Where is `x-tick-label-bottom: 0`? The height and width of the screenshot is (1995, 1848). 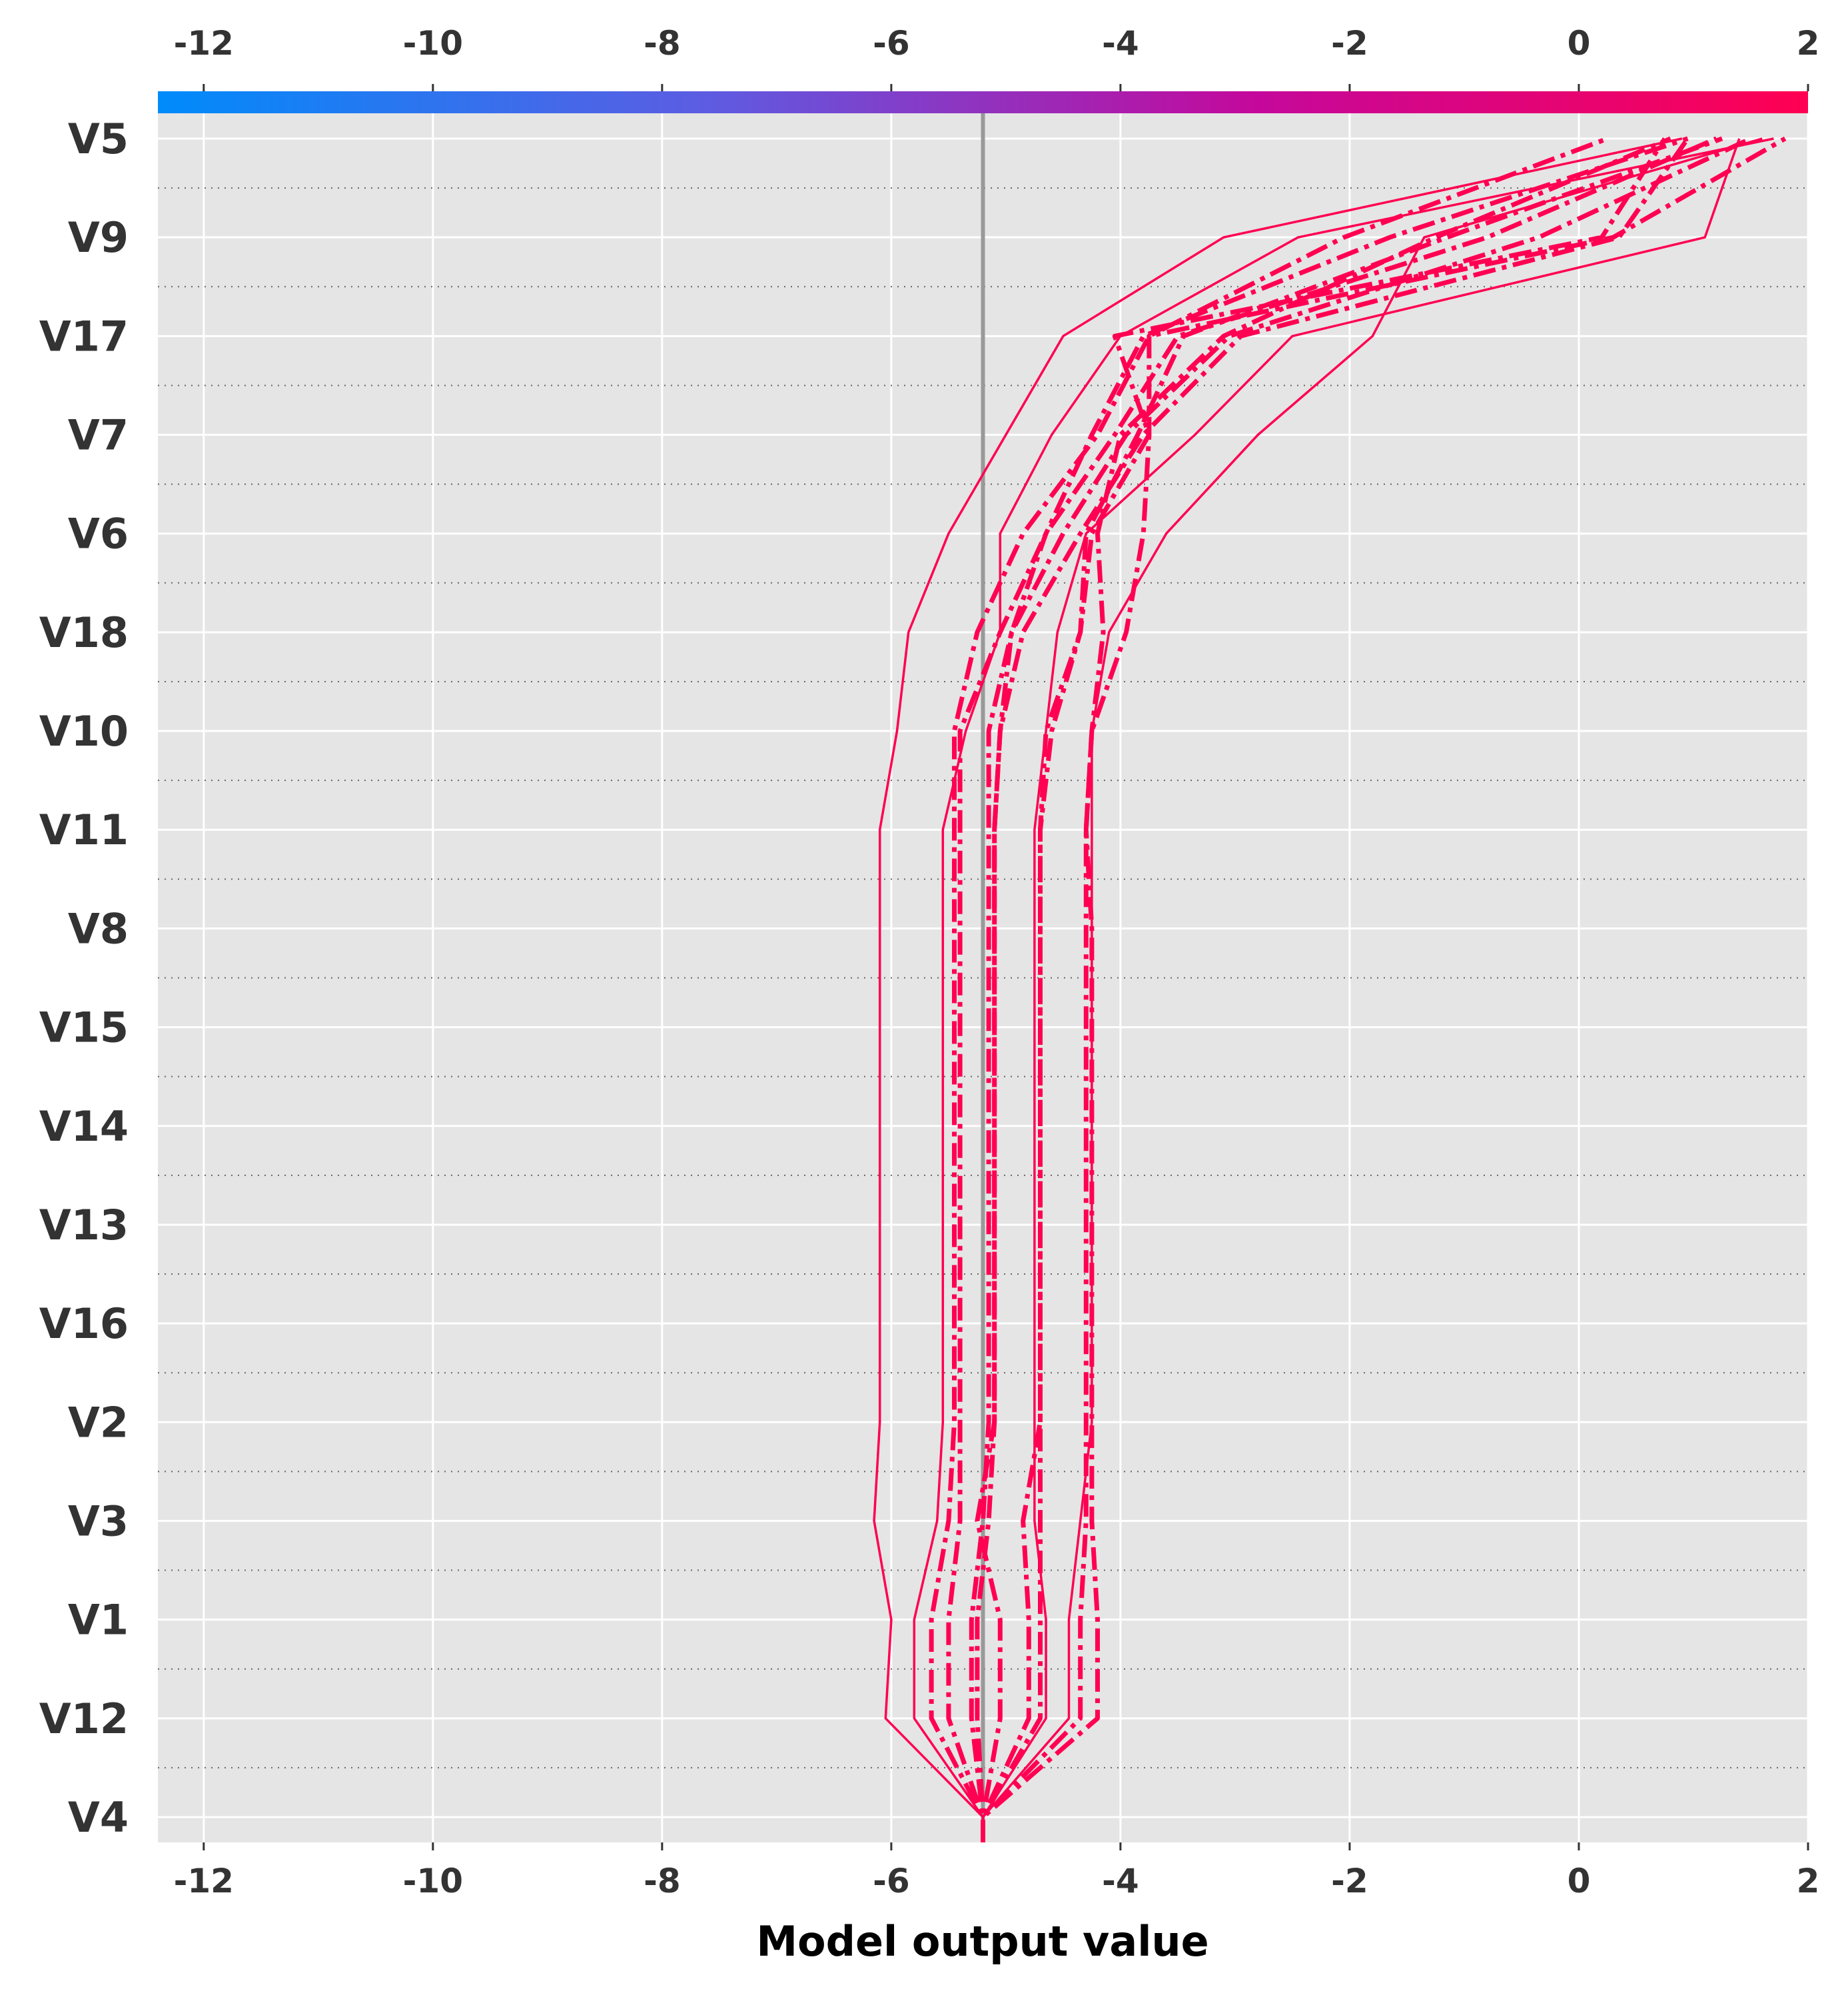 x-tick-label-bottom: 0 is located at coordinates (1579, 1881).